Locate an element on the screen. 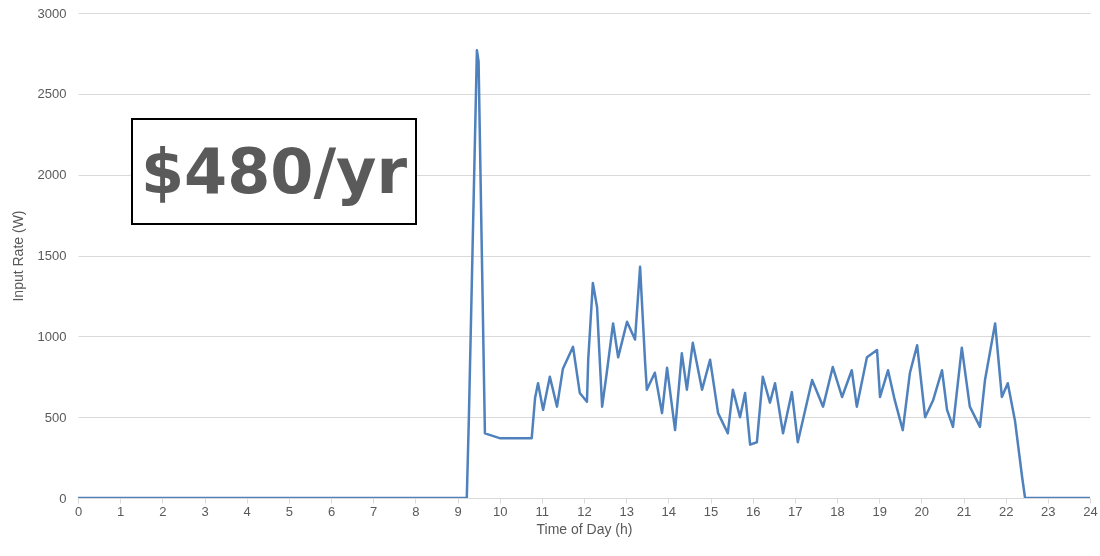  x-axis-title: Time of Day (h) is located at coordinates (584, 528).